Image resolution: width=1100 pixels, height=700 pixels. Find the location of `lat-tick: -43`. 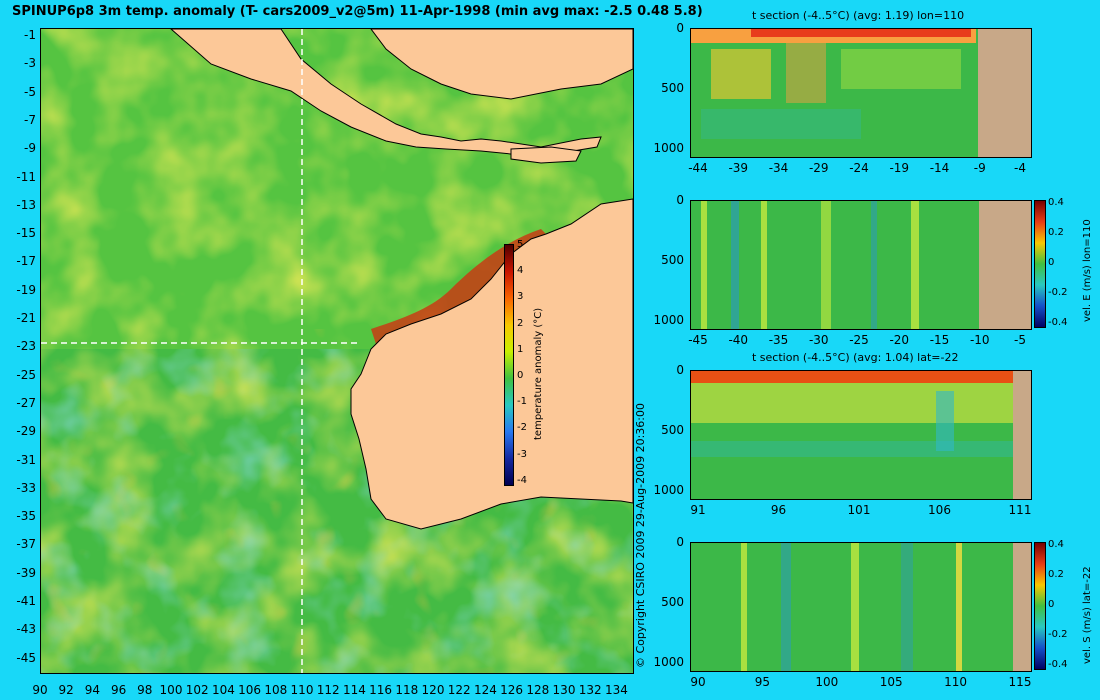

lat-tick: -43 is located at coordinates (26, 629).